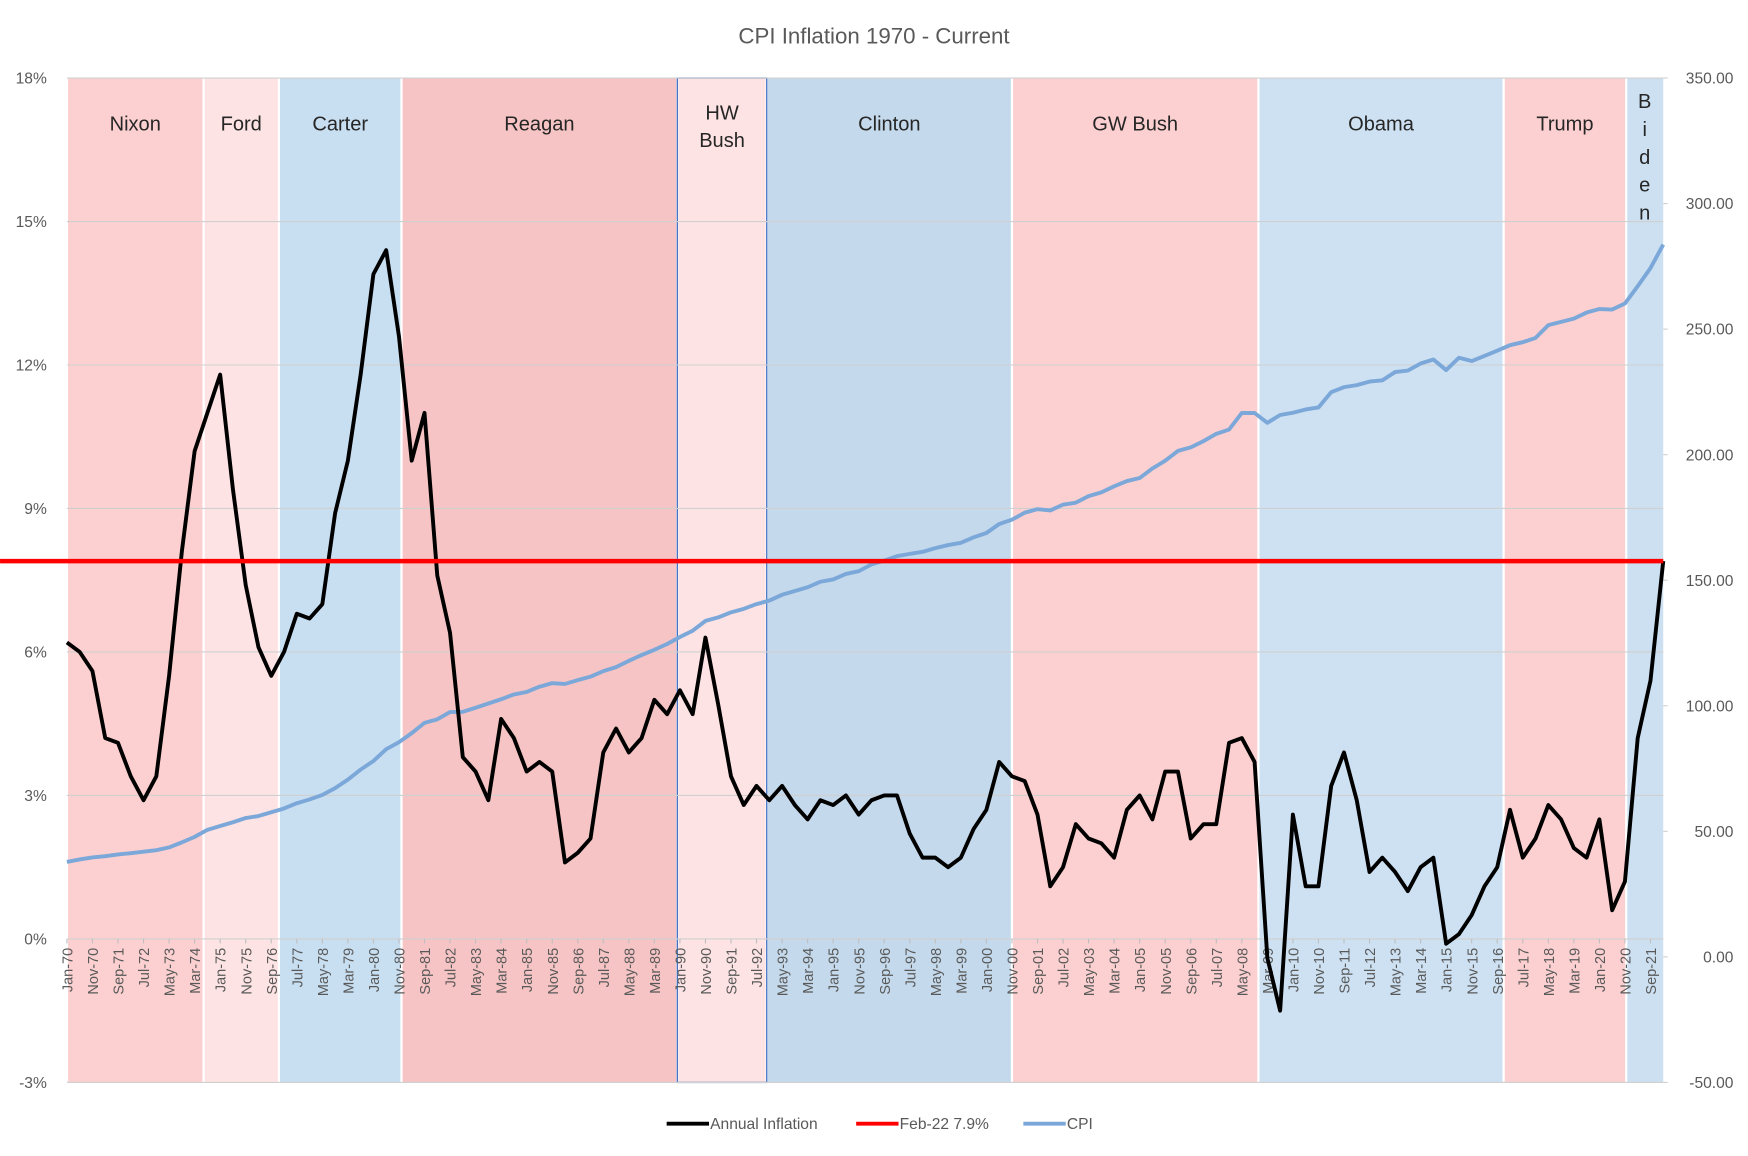 The image size is (1748, 1156). Describe the element at coordinates (1710, 581) in the screenshot. I see `y2-tick-label: 150.00` at that location.